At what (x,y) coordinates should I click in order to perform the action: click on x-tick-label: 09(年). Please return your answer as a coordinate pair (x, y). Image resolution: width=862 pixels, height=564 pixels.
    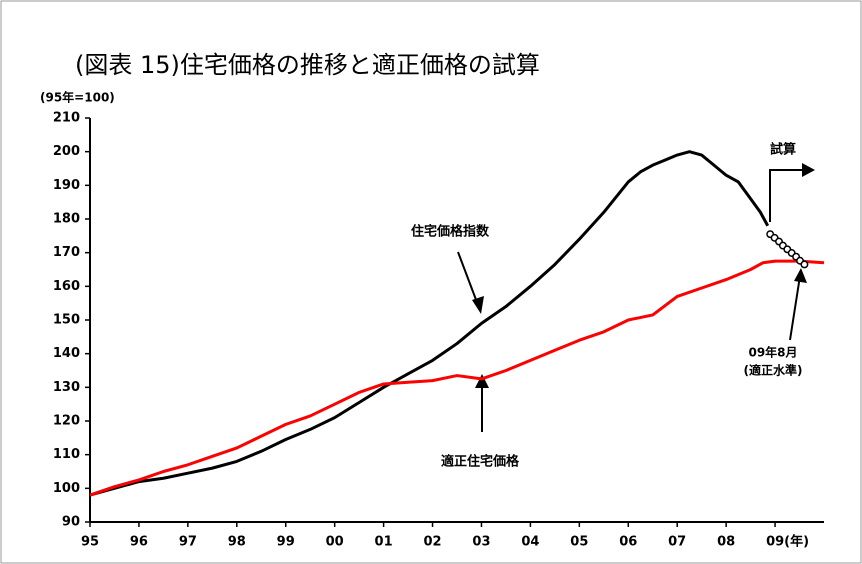
    Looking at the image, I should click on (787, 542).